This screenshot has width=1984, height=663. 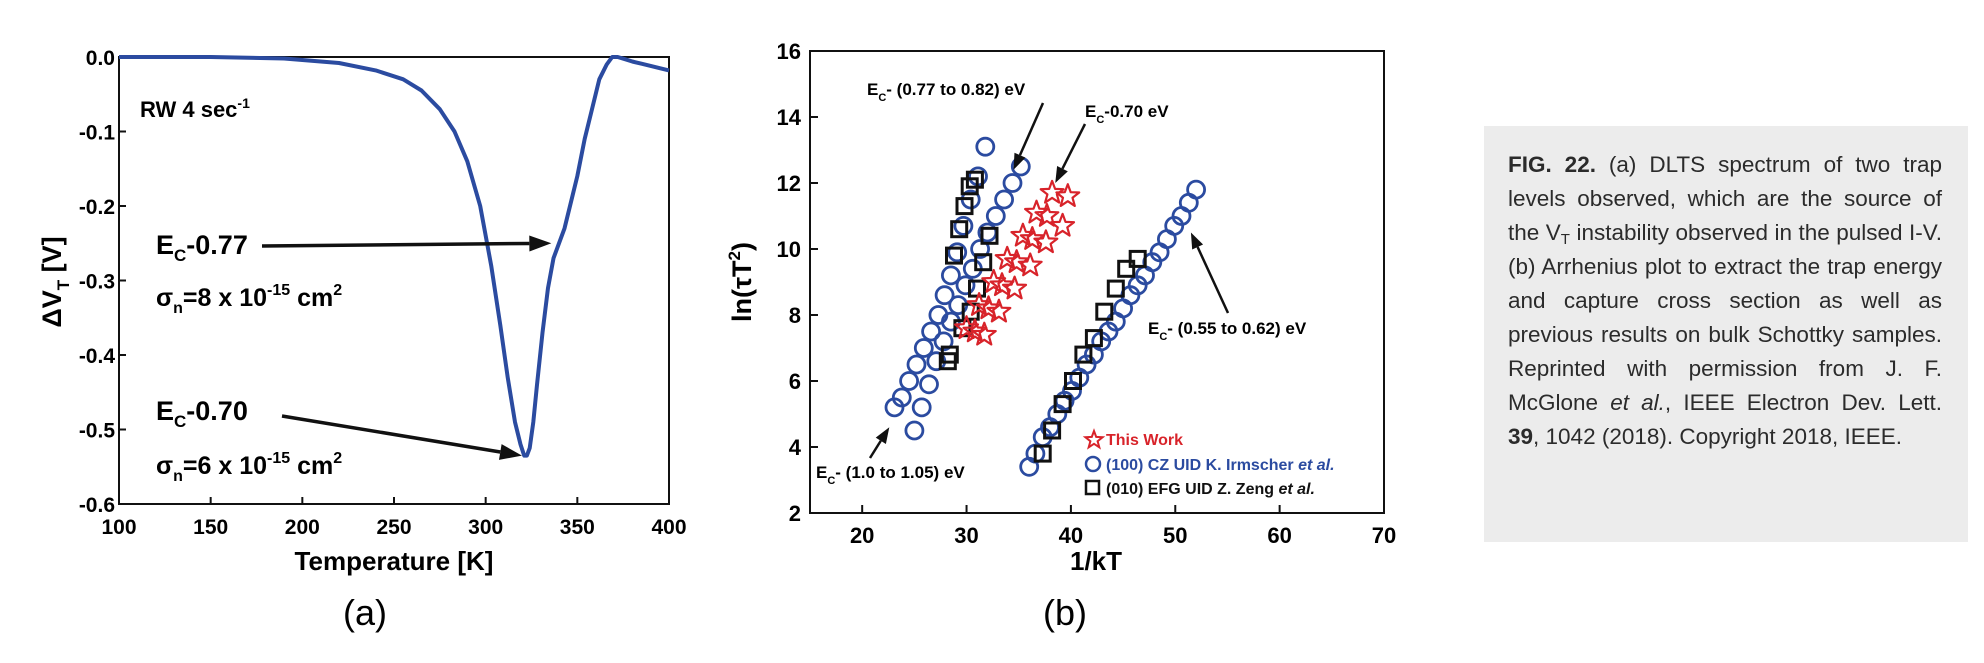 I want to click on caption-volume: 39, so click(x=1521, y=436).